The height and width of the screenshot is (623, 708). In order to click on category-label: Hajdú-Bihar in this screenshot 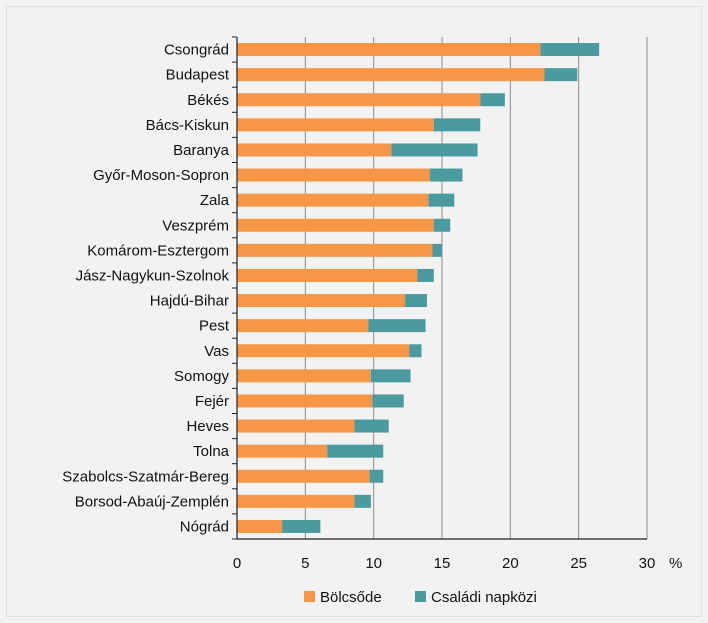, I will do `click(189, 301)`.